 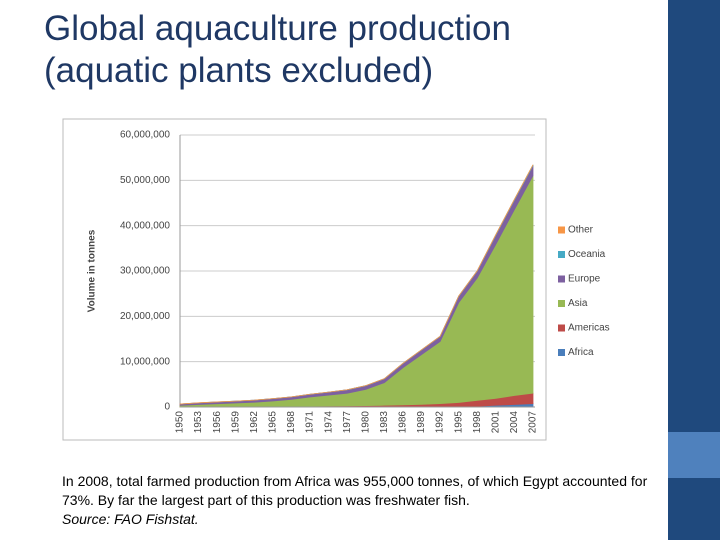 What do you see at coordinates (589, 328) in the screenshot?
I see `legend-label: Americas` at bounding box center [589, 328].